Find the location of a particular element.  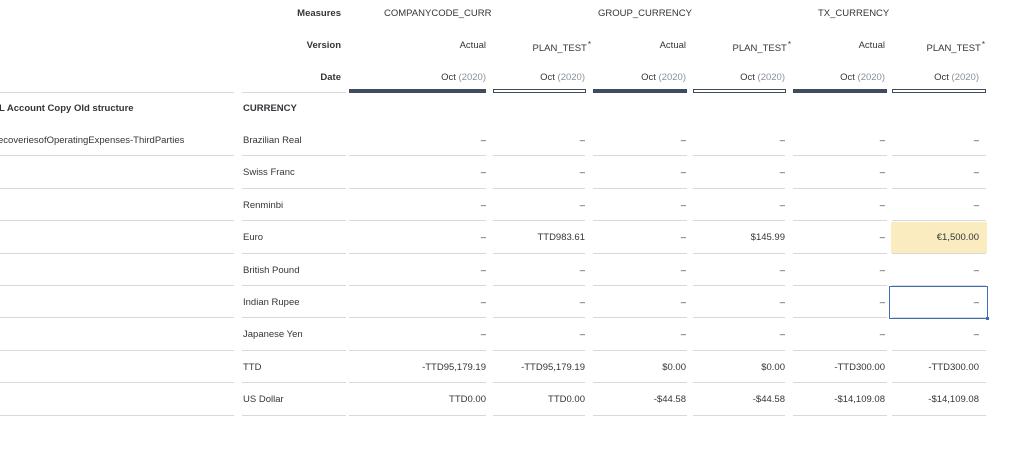

currency-row-label: Indian Rupee is located at coordinates (271, 302).